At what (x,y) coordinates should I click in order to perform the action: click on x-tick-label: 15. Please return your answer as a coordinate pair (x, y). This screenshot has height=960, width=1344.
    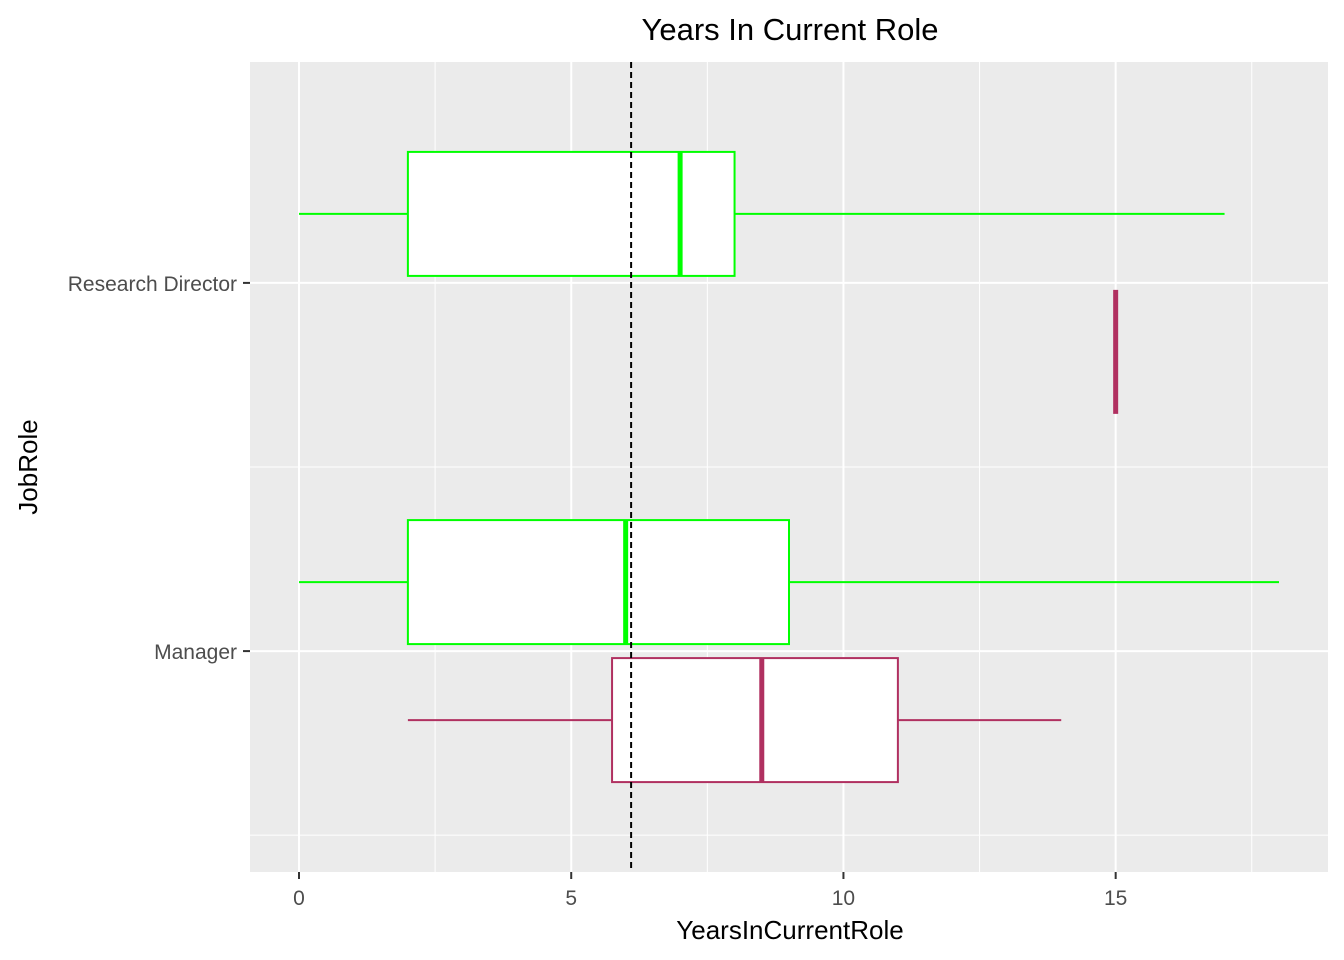
    Looking at the image, I should click on (1115, 898).